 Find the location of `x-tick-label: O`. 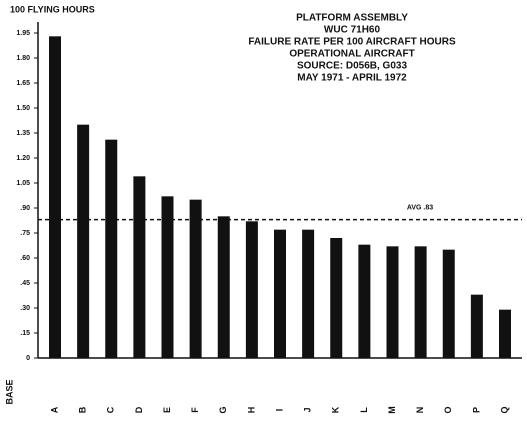

x-tick-label: O is located at coordinates (448, 409).